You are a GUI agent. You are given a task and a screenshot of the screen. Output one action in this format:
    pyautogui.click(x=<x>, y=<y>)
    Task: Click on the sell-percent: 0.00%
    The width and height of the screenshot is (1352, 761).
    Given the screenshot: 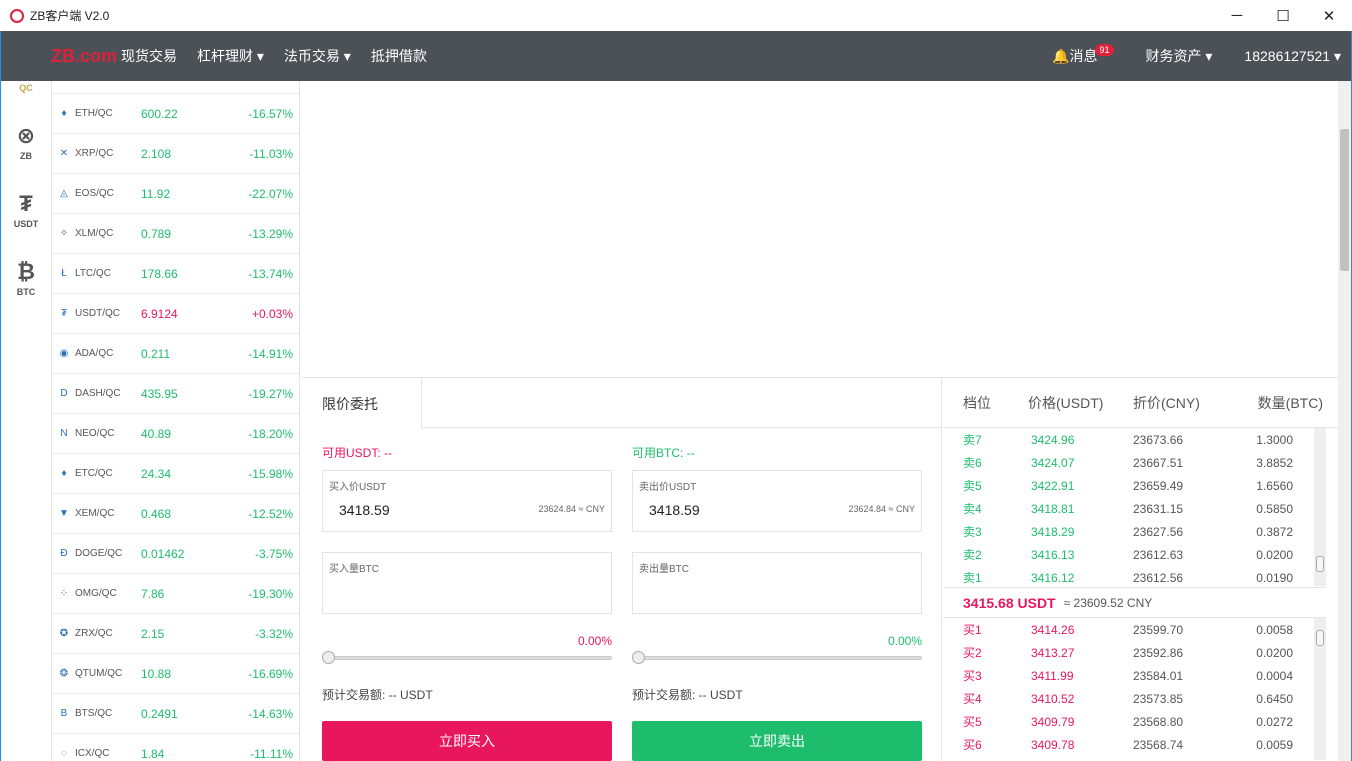 What is the action you would take?
    pyautogui.click(x=904, y=641)
    